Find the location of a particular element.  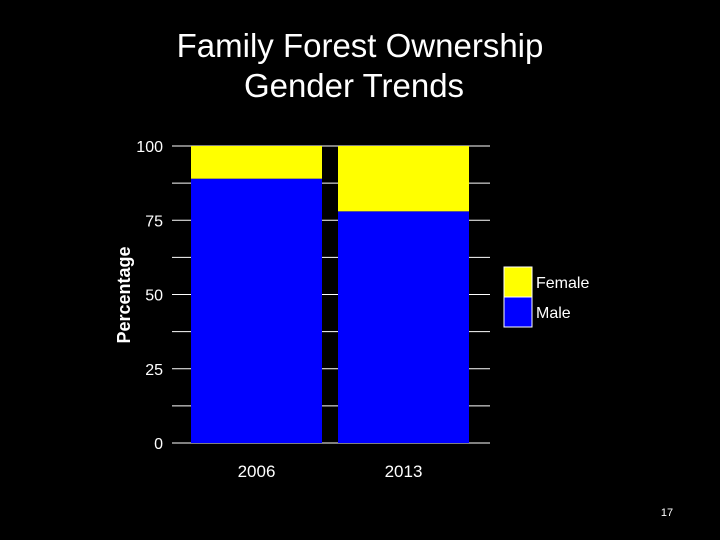

y-tick-label: 75 is located at coordinates (154, 221).